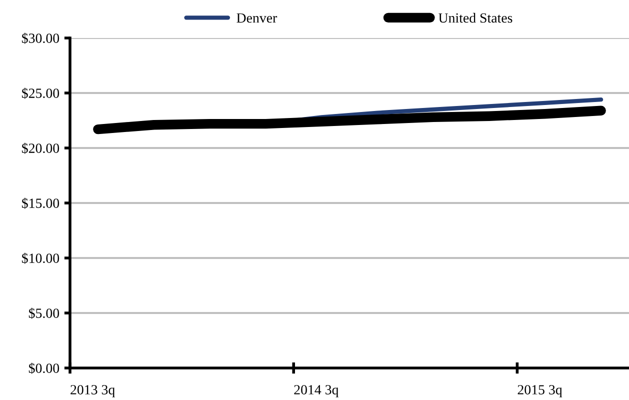 Image resolution: width=629 pixels, height=400 pixels. Describe the element at coordinates (41, 258) in the screenshot. I see `y-tick-label: $10.00` at that location.